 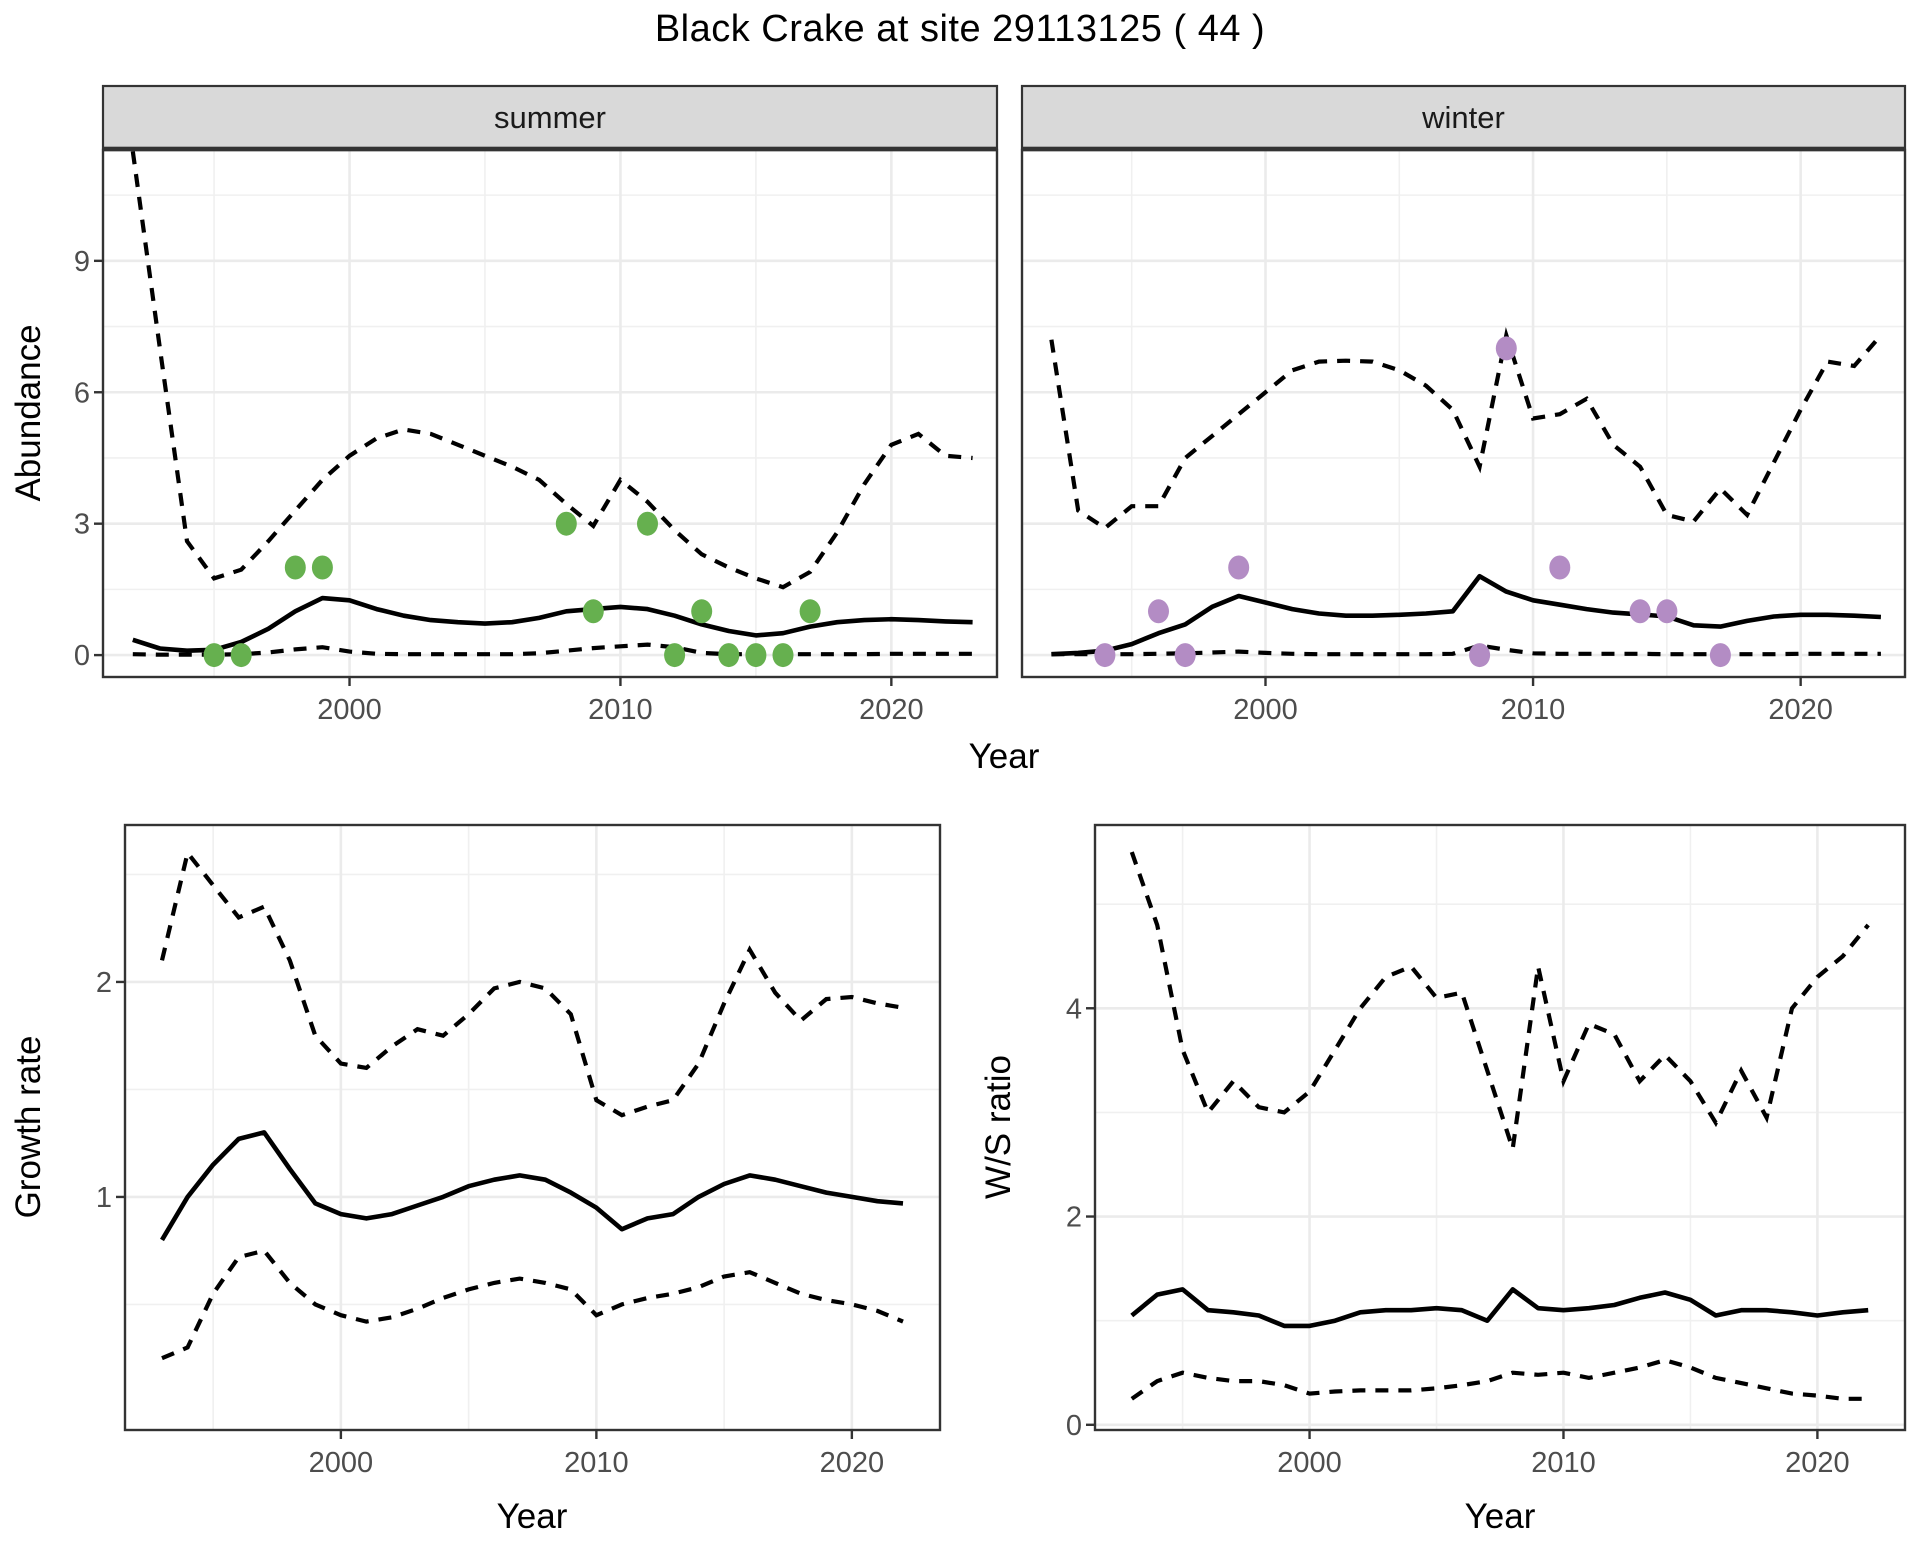 What do you see at coordinates (341, 1463) in the screenshot?
I see `growth-x-tick-label: 2000` at bounding box center [341, 1463].